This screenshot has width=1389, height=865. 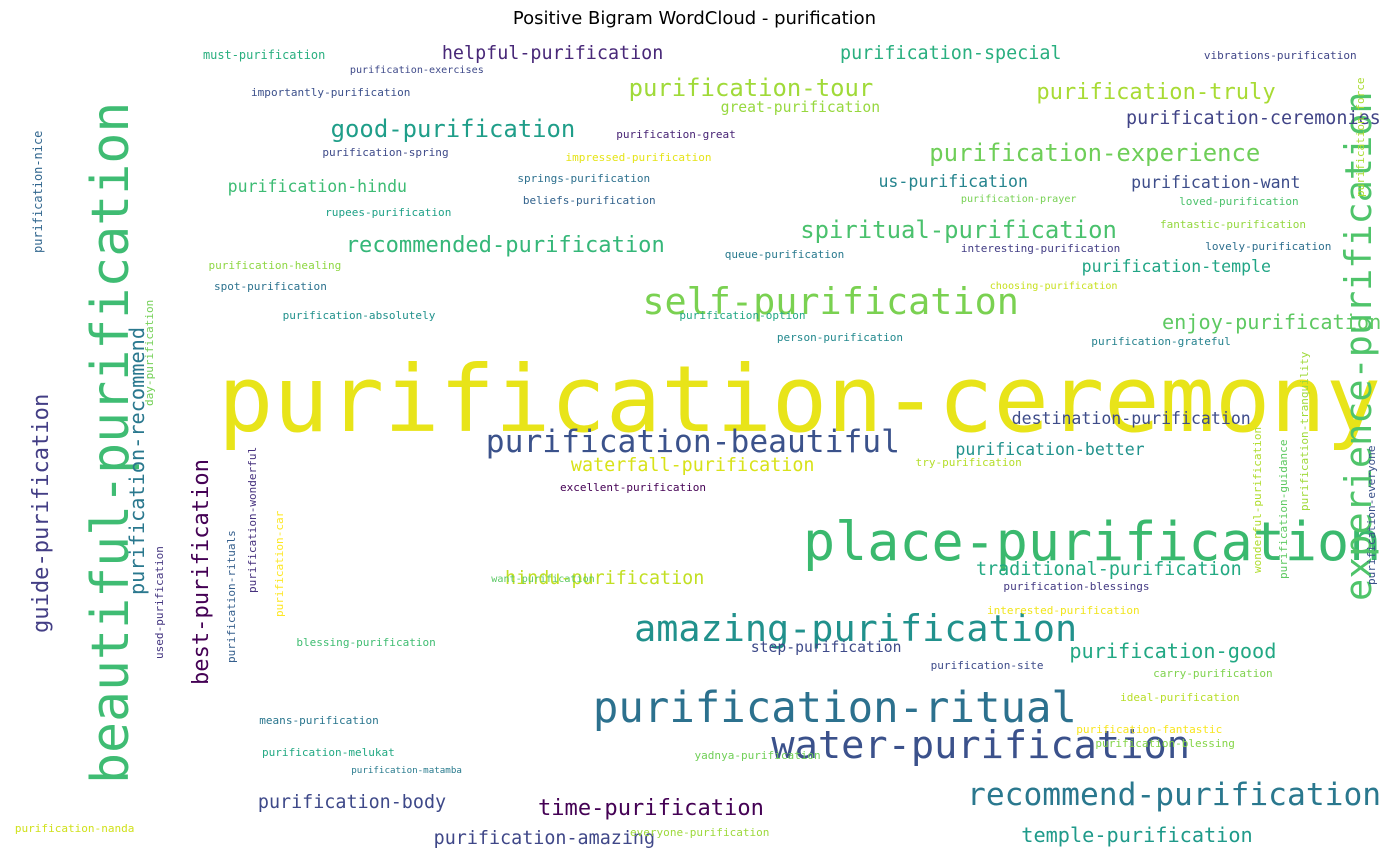 What do you see at coordinates (1131, 419) in the screenshot?
I see `word-destination-purification: destination-purification` at bounding box center [1131, 419].